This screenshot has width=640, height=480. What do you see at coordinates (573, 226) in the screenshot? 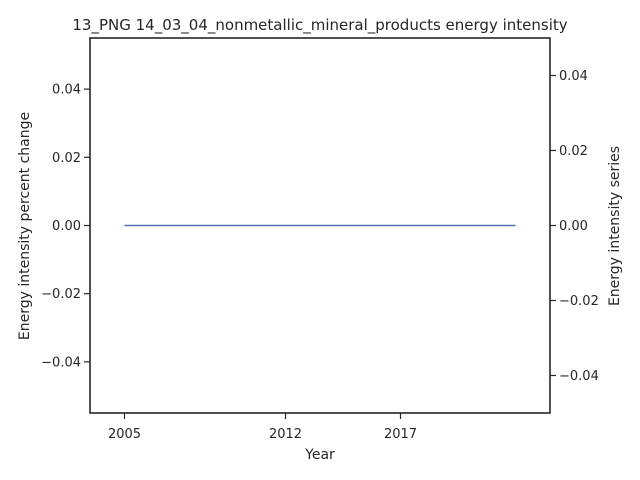
I see `y-right-tick-label: 0.00` at bounding box center [573, 226].